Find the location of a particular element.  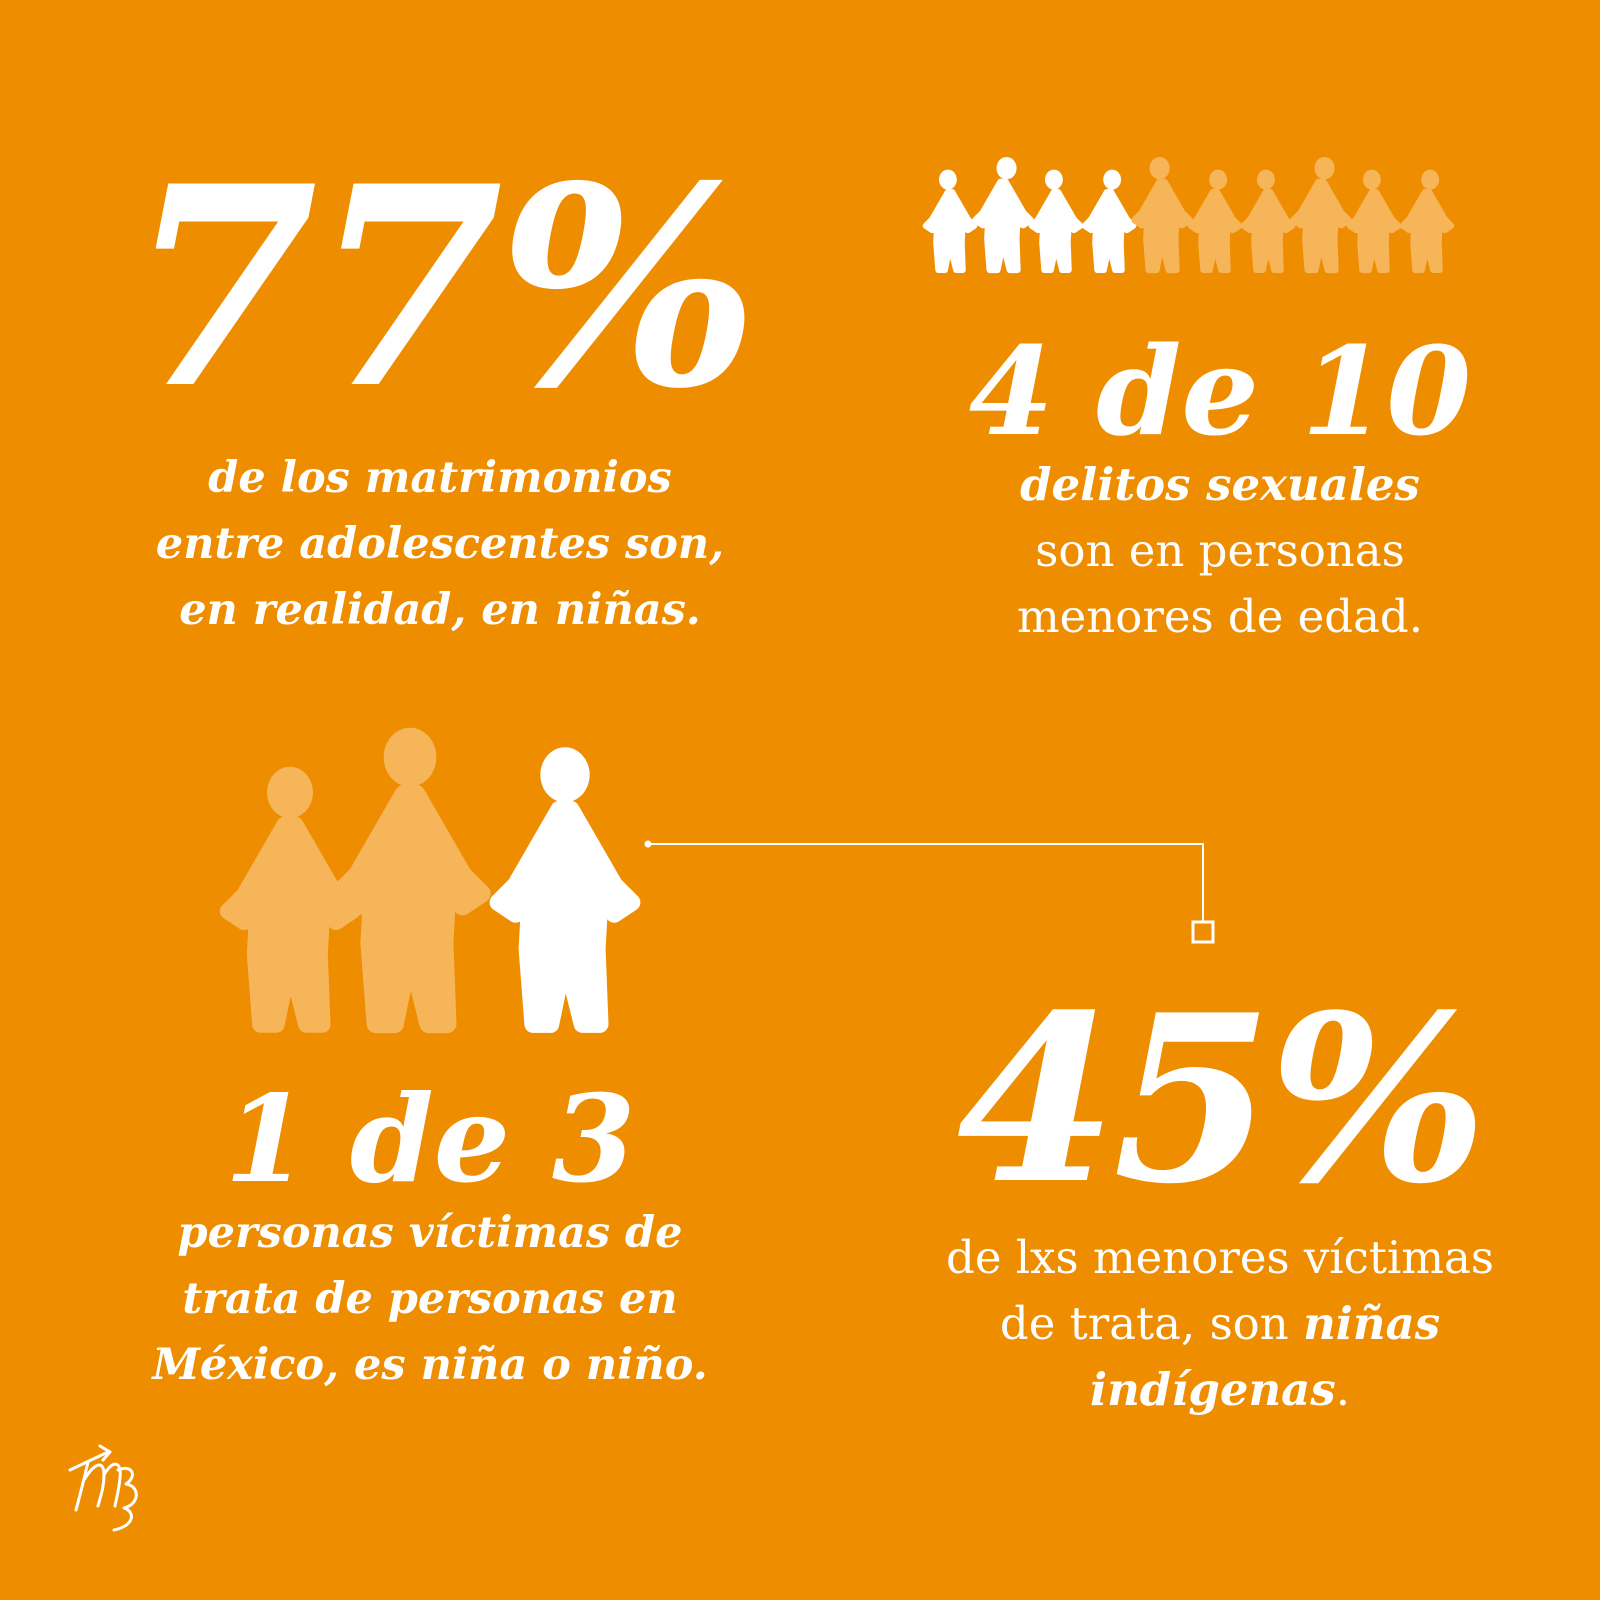

stat-description-line: México, es niña o niño. is located at coordinates (430, 1365).